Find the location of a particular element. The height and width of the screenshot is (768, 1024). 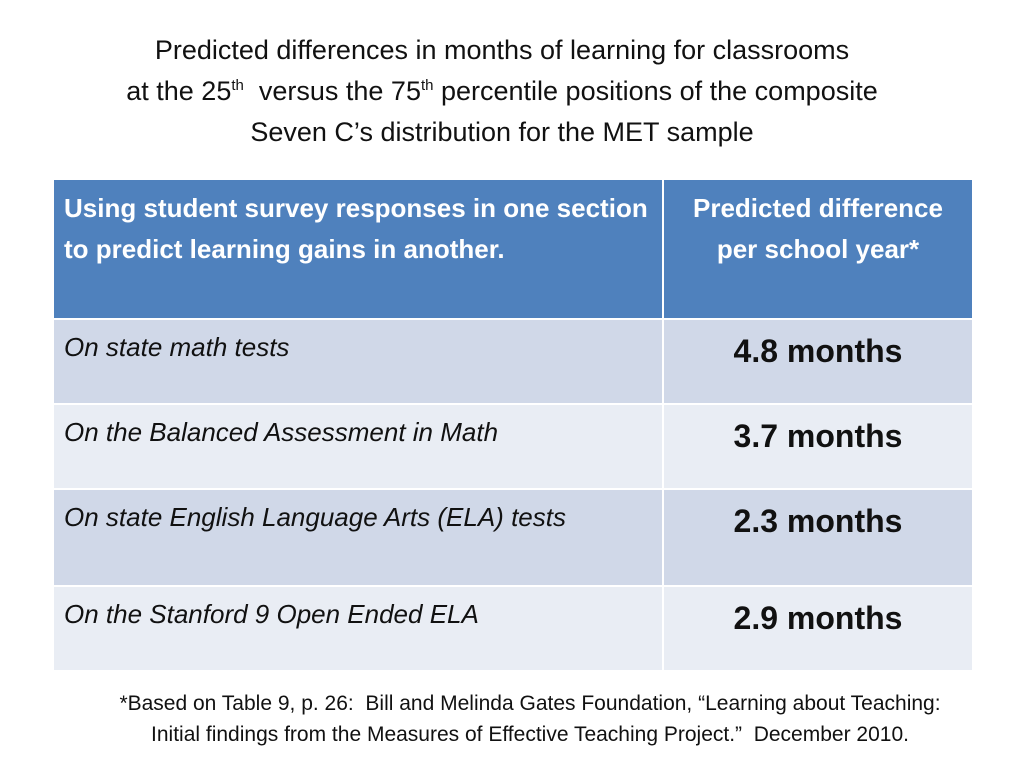

row-label-state-math: On state math tests is located at coordinates (358, 361).